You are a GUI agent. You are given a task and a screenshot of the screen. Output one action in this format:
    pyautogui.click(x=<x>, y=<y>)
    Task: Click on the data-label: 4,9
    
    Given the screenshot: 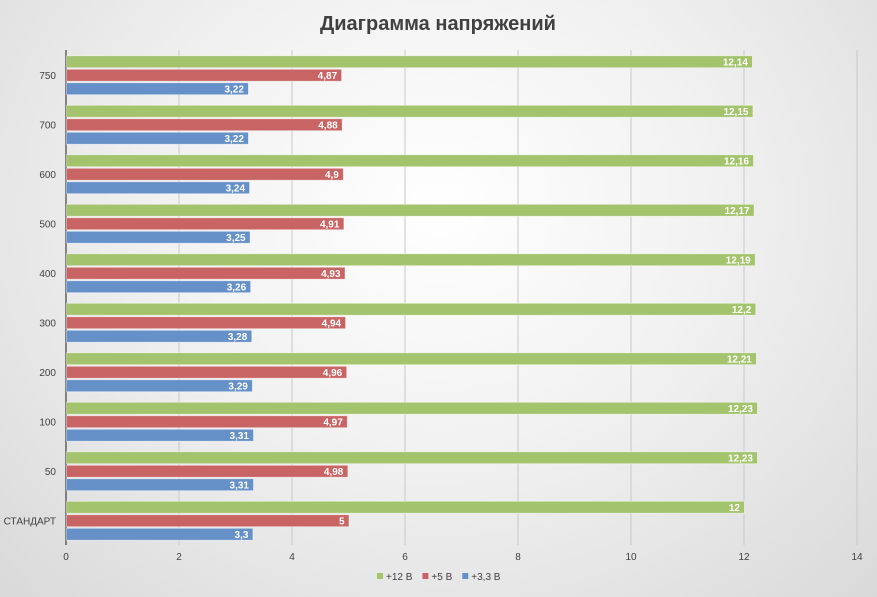 What is the action you would take?
    pyautogui.click(x=332, y=175)
    